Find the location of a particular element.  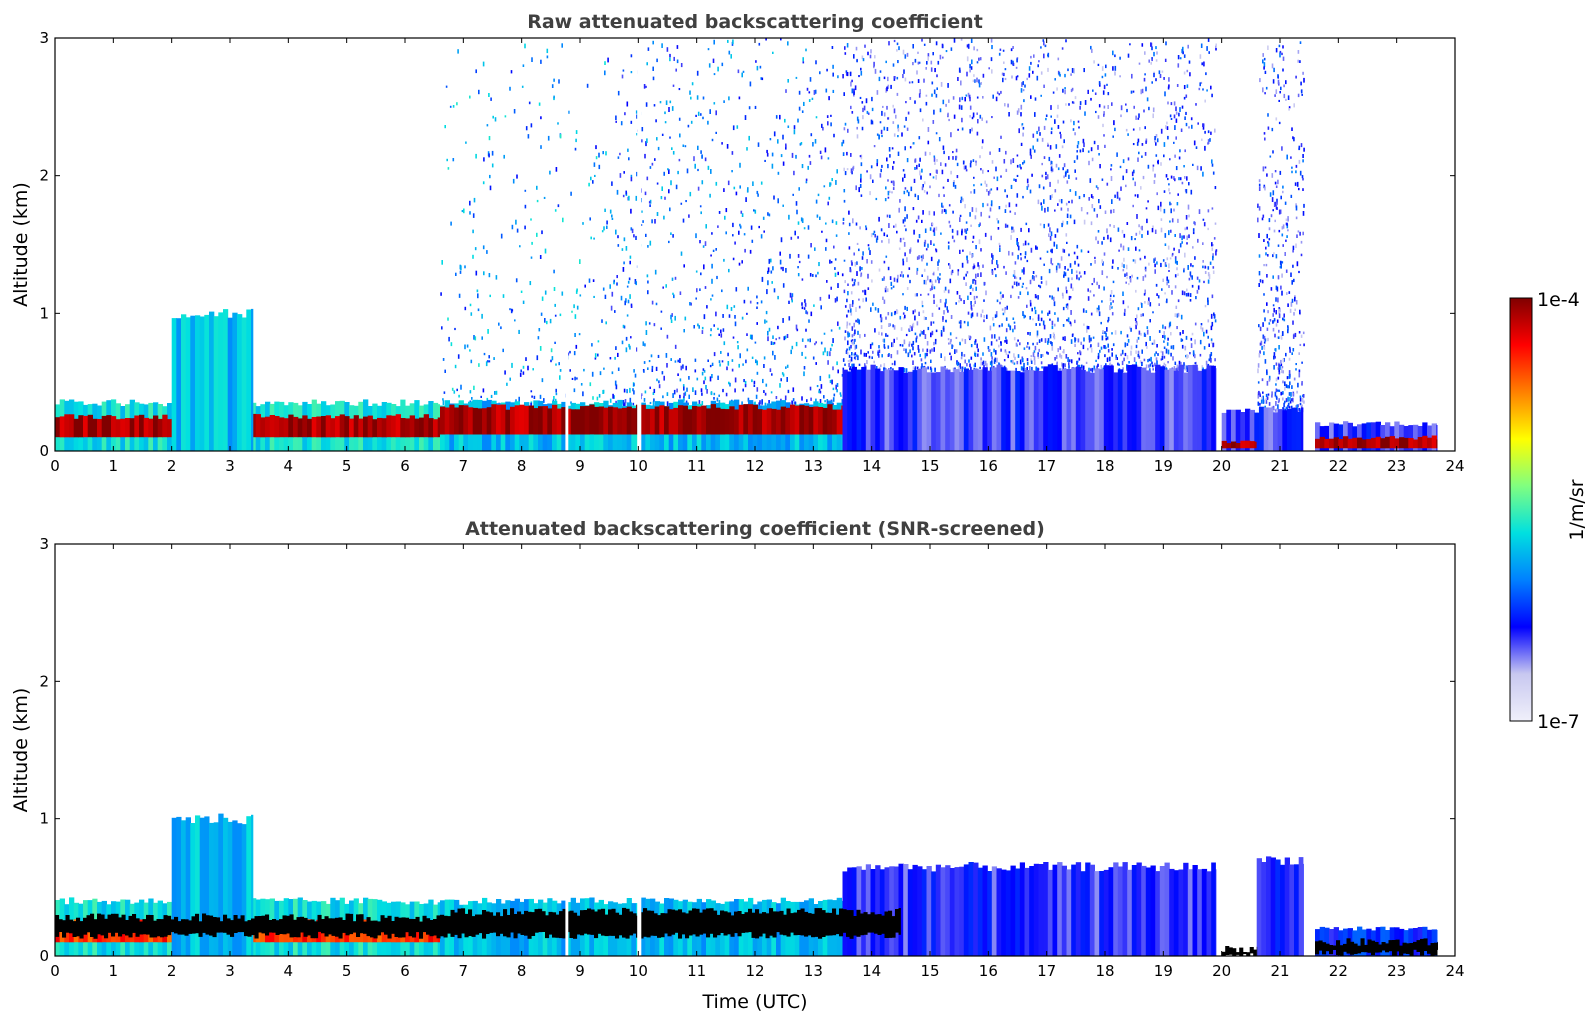

panel-raw-xtick-label: 18 is located at coordinates (1104, 466).